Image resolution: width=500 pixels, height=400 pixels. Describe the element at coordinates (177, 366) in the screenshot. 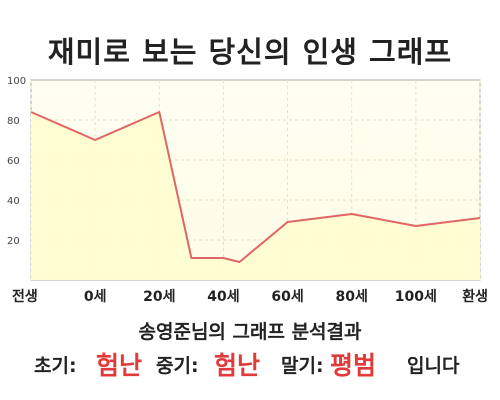

I see `middle-label: 중기:` at that location.